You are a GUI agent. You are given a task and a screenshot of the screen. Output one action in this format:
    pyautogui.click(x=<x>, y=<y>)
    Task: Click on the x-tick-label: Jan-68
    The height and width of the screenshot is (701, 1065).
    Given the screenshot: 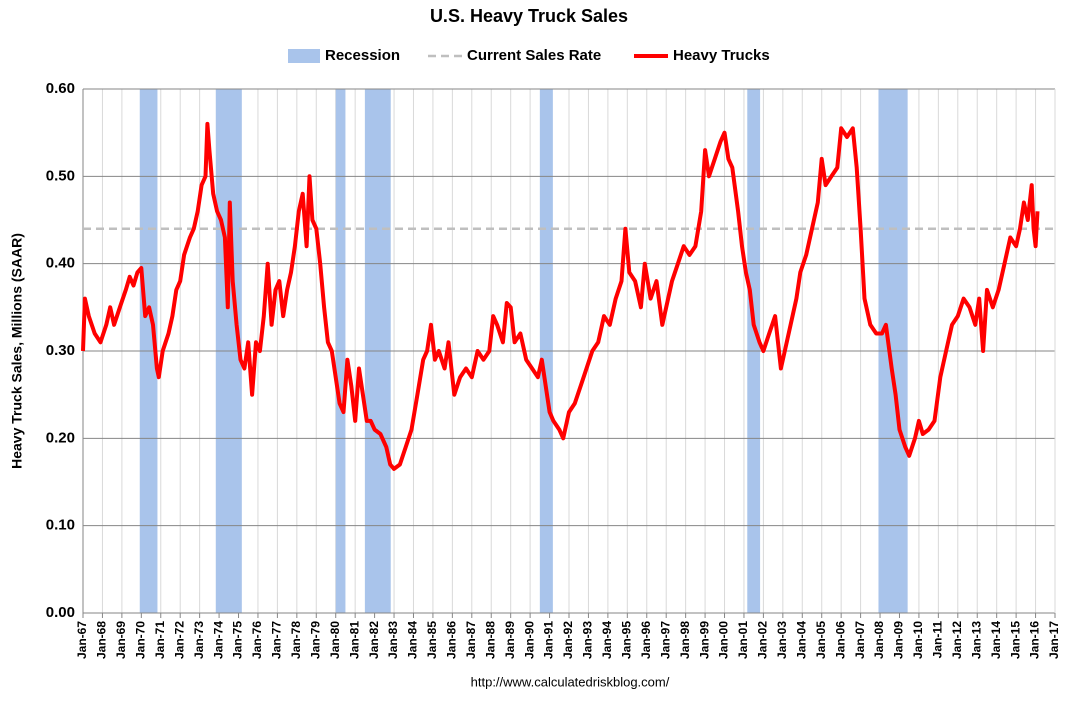 What is the action you would take?
    pyautogui.click(x=102, y=640)
    